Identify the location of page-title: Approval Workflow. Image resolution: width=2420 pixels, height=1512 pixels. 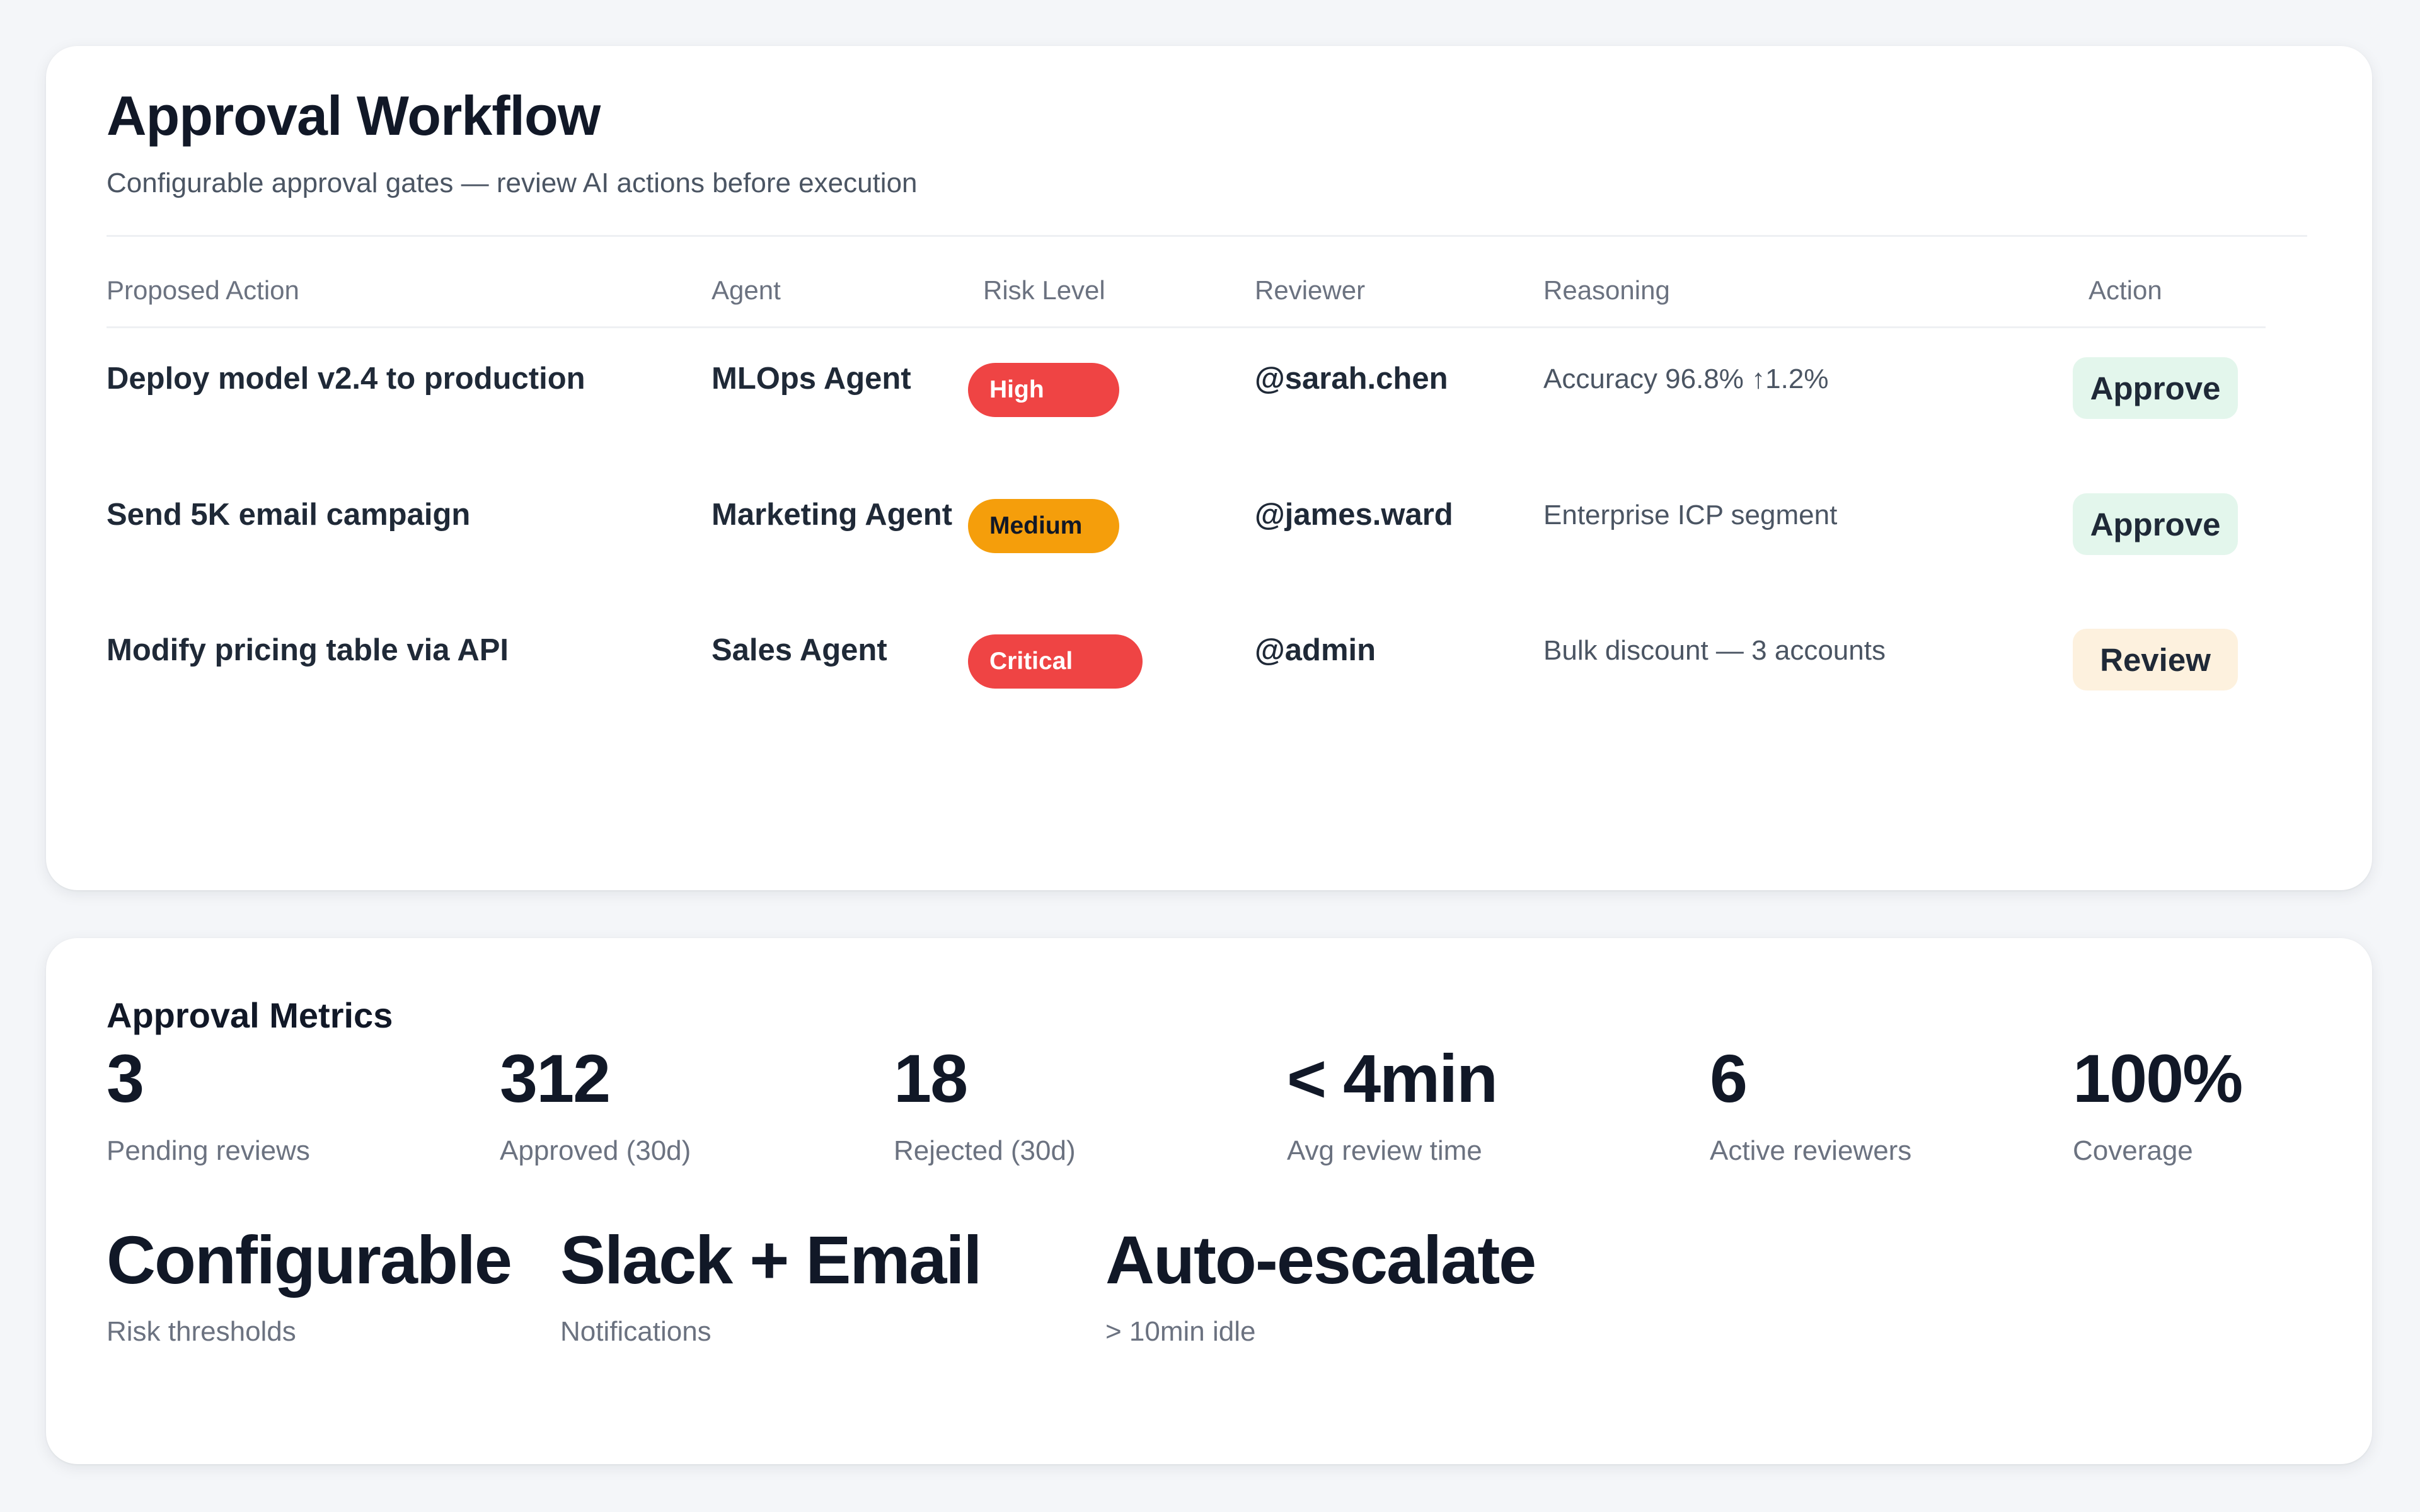
(354, 115).